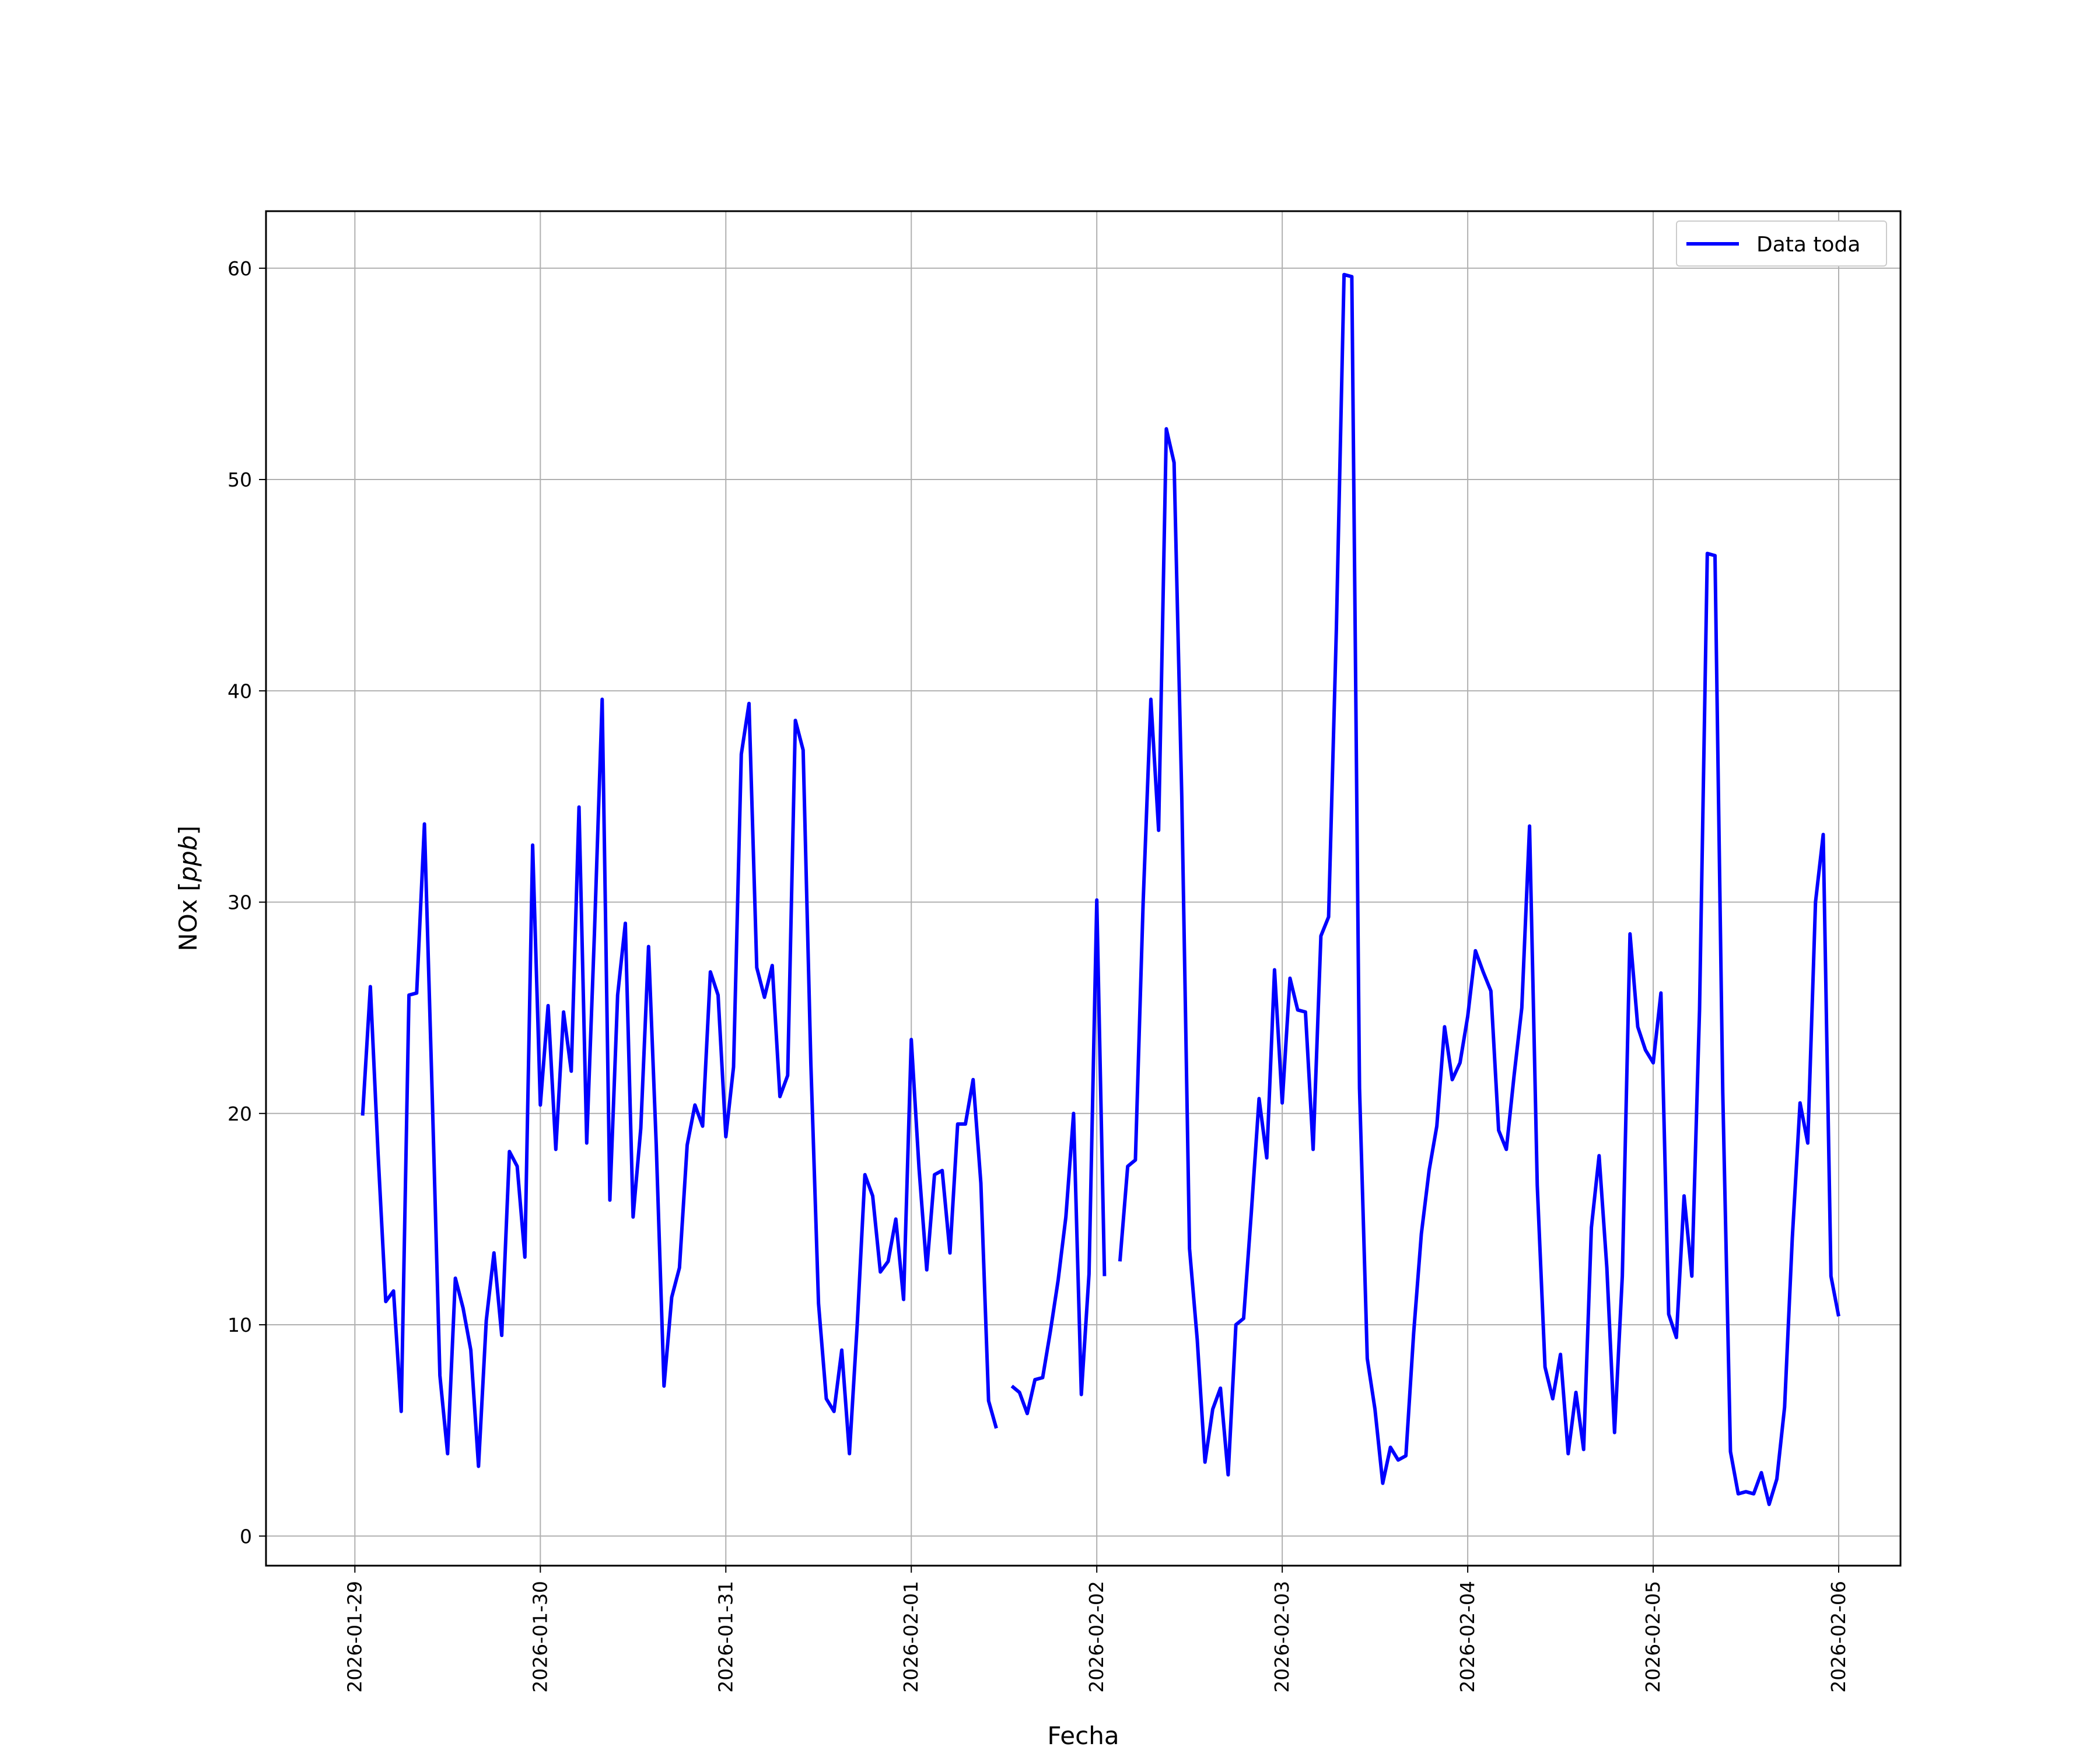 The width and height of the screenshot is (2100, 1750). I want to click on x-tick-label: 2026-02-02, so click(1096, 1637).